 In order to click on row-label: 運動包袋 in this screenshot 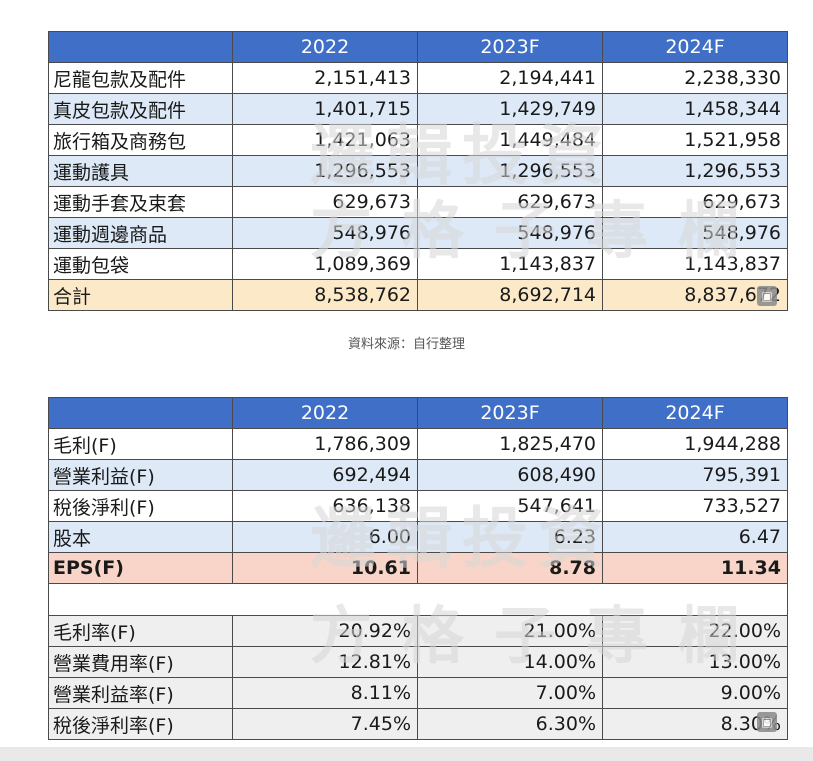, I will do `click(140, 264)`.